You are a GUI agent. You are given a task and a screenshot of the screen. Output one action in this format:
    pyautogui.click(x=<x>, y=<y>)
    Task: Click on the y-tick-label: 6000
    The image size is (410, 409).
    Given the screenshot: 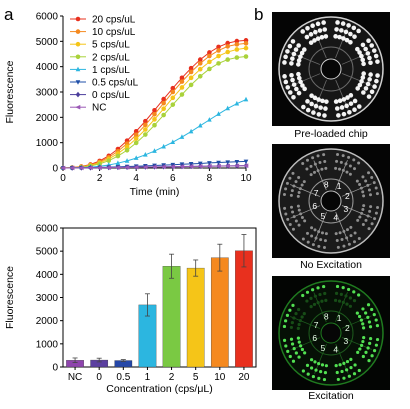 What is the action you would take?
    pyautogui.click(x=47, y=229)
    